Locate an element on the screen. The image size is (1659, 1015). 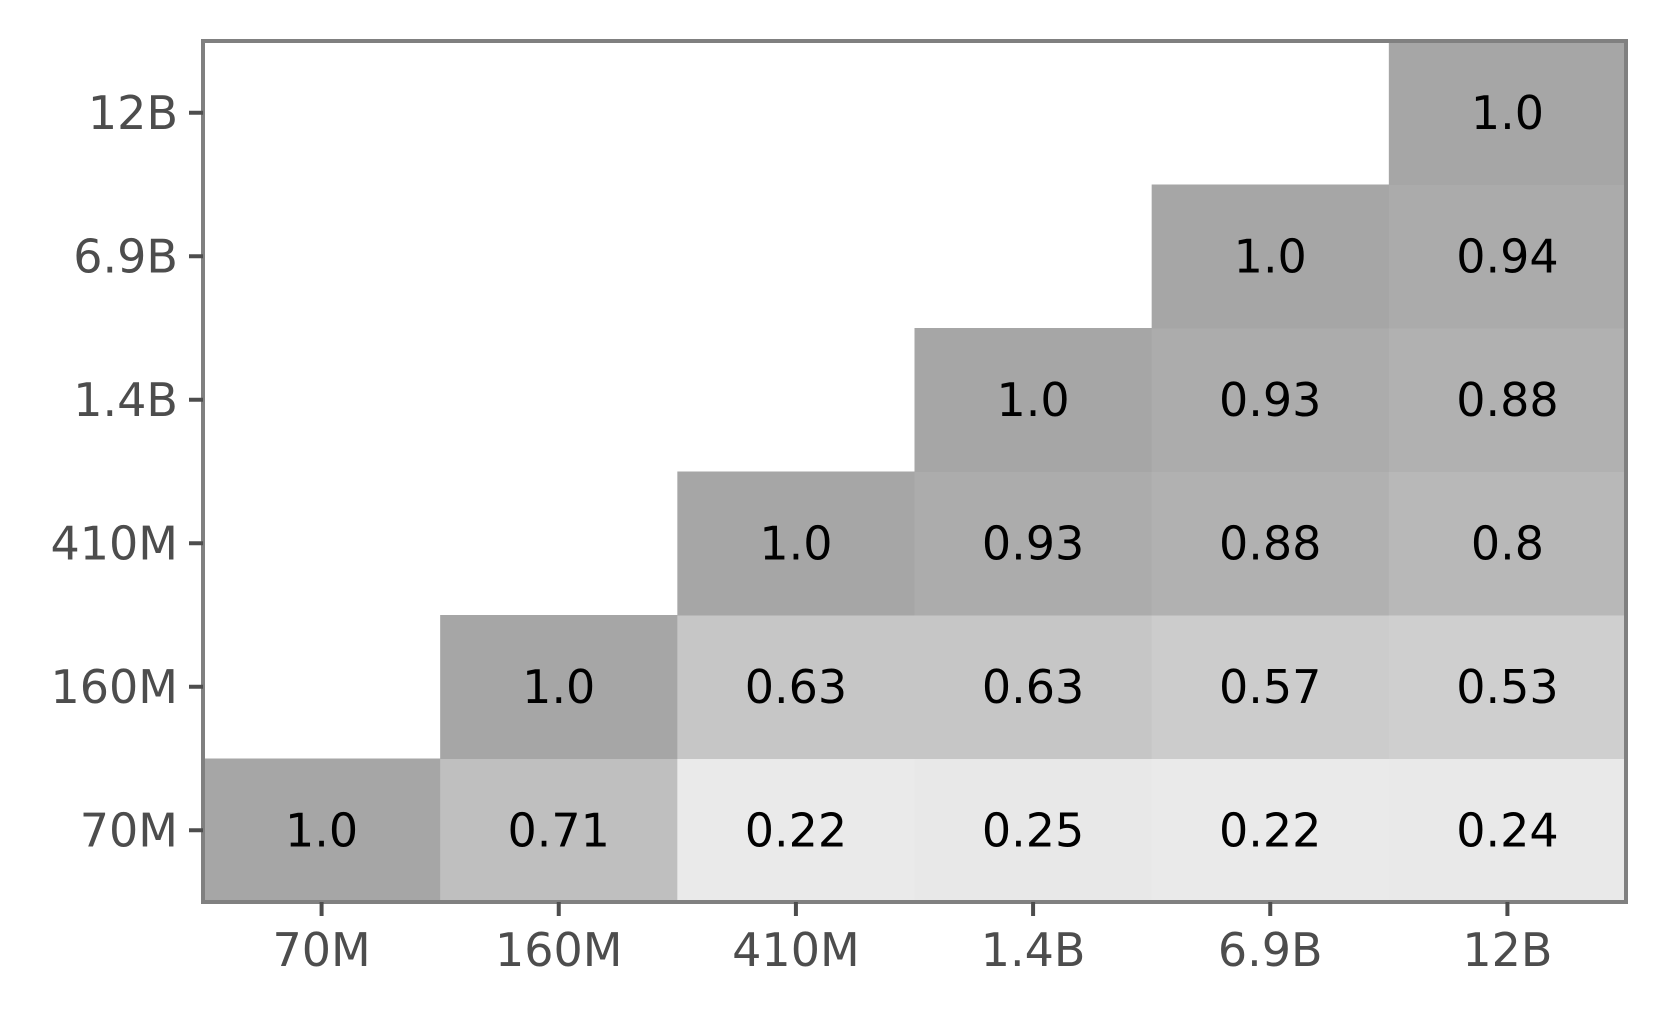
y-tick-label: 12B is located at coordinates (133, 113).